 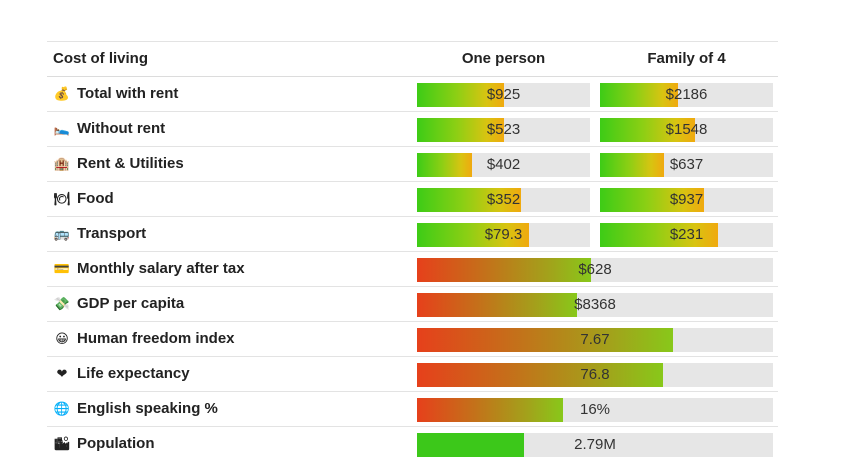 I want to click on stat-bar: $8368, so click(x=595, y=305).